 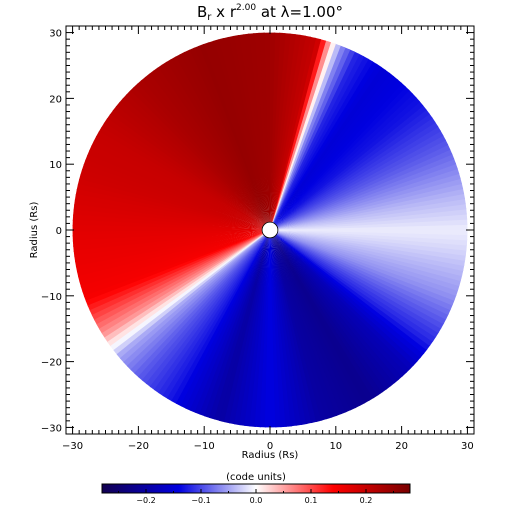 What do you see at coordinates (51, 297) in the screenshot?
I see `y-tick-label: −10` at bounding box center [51, 297].